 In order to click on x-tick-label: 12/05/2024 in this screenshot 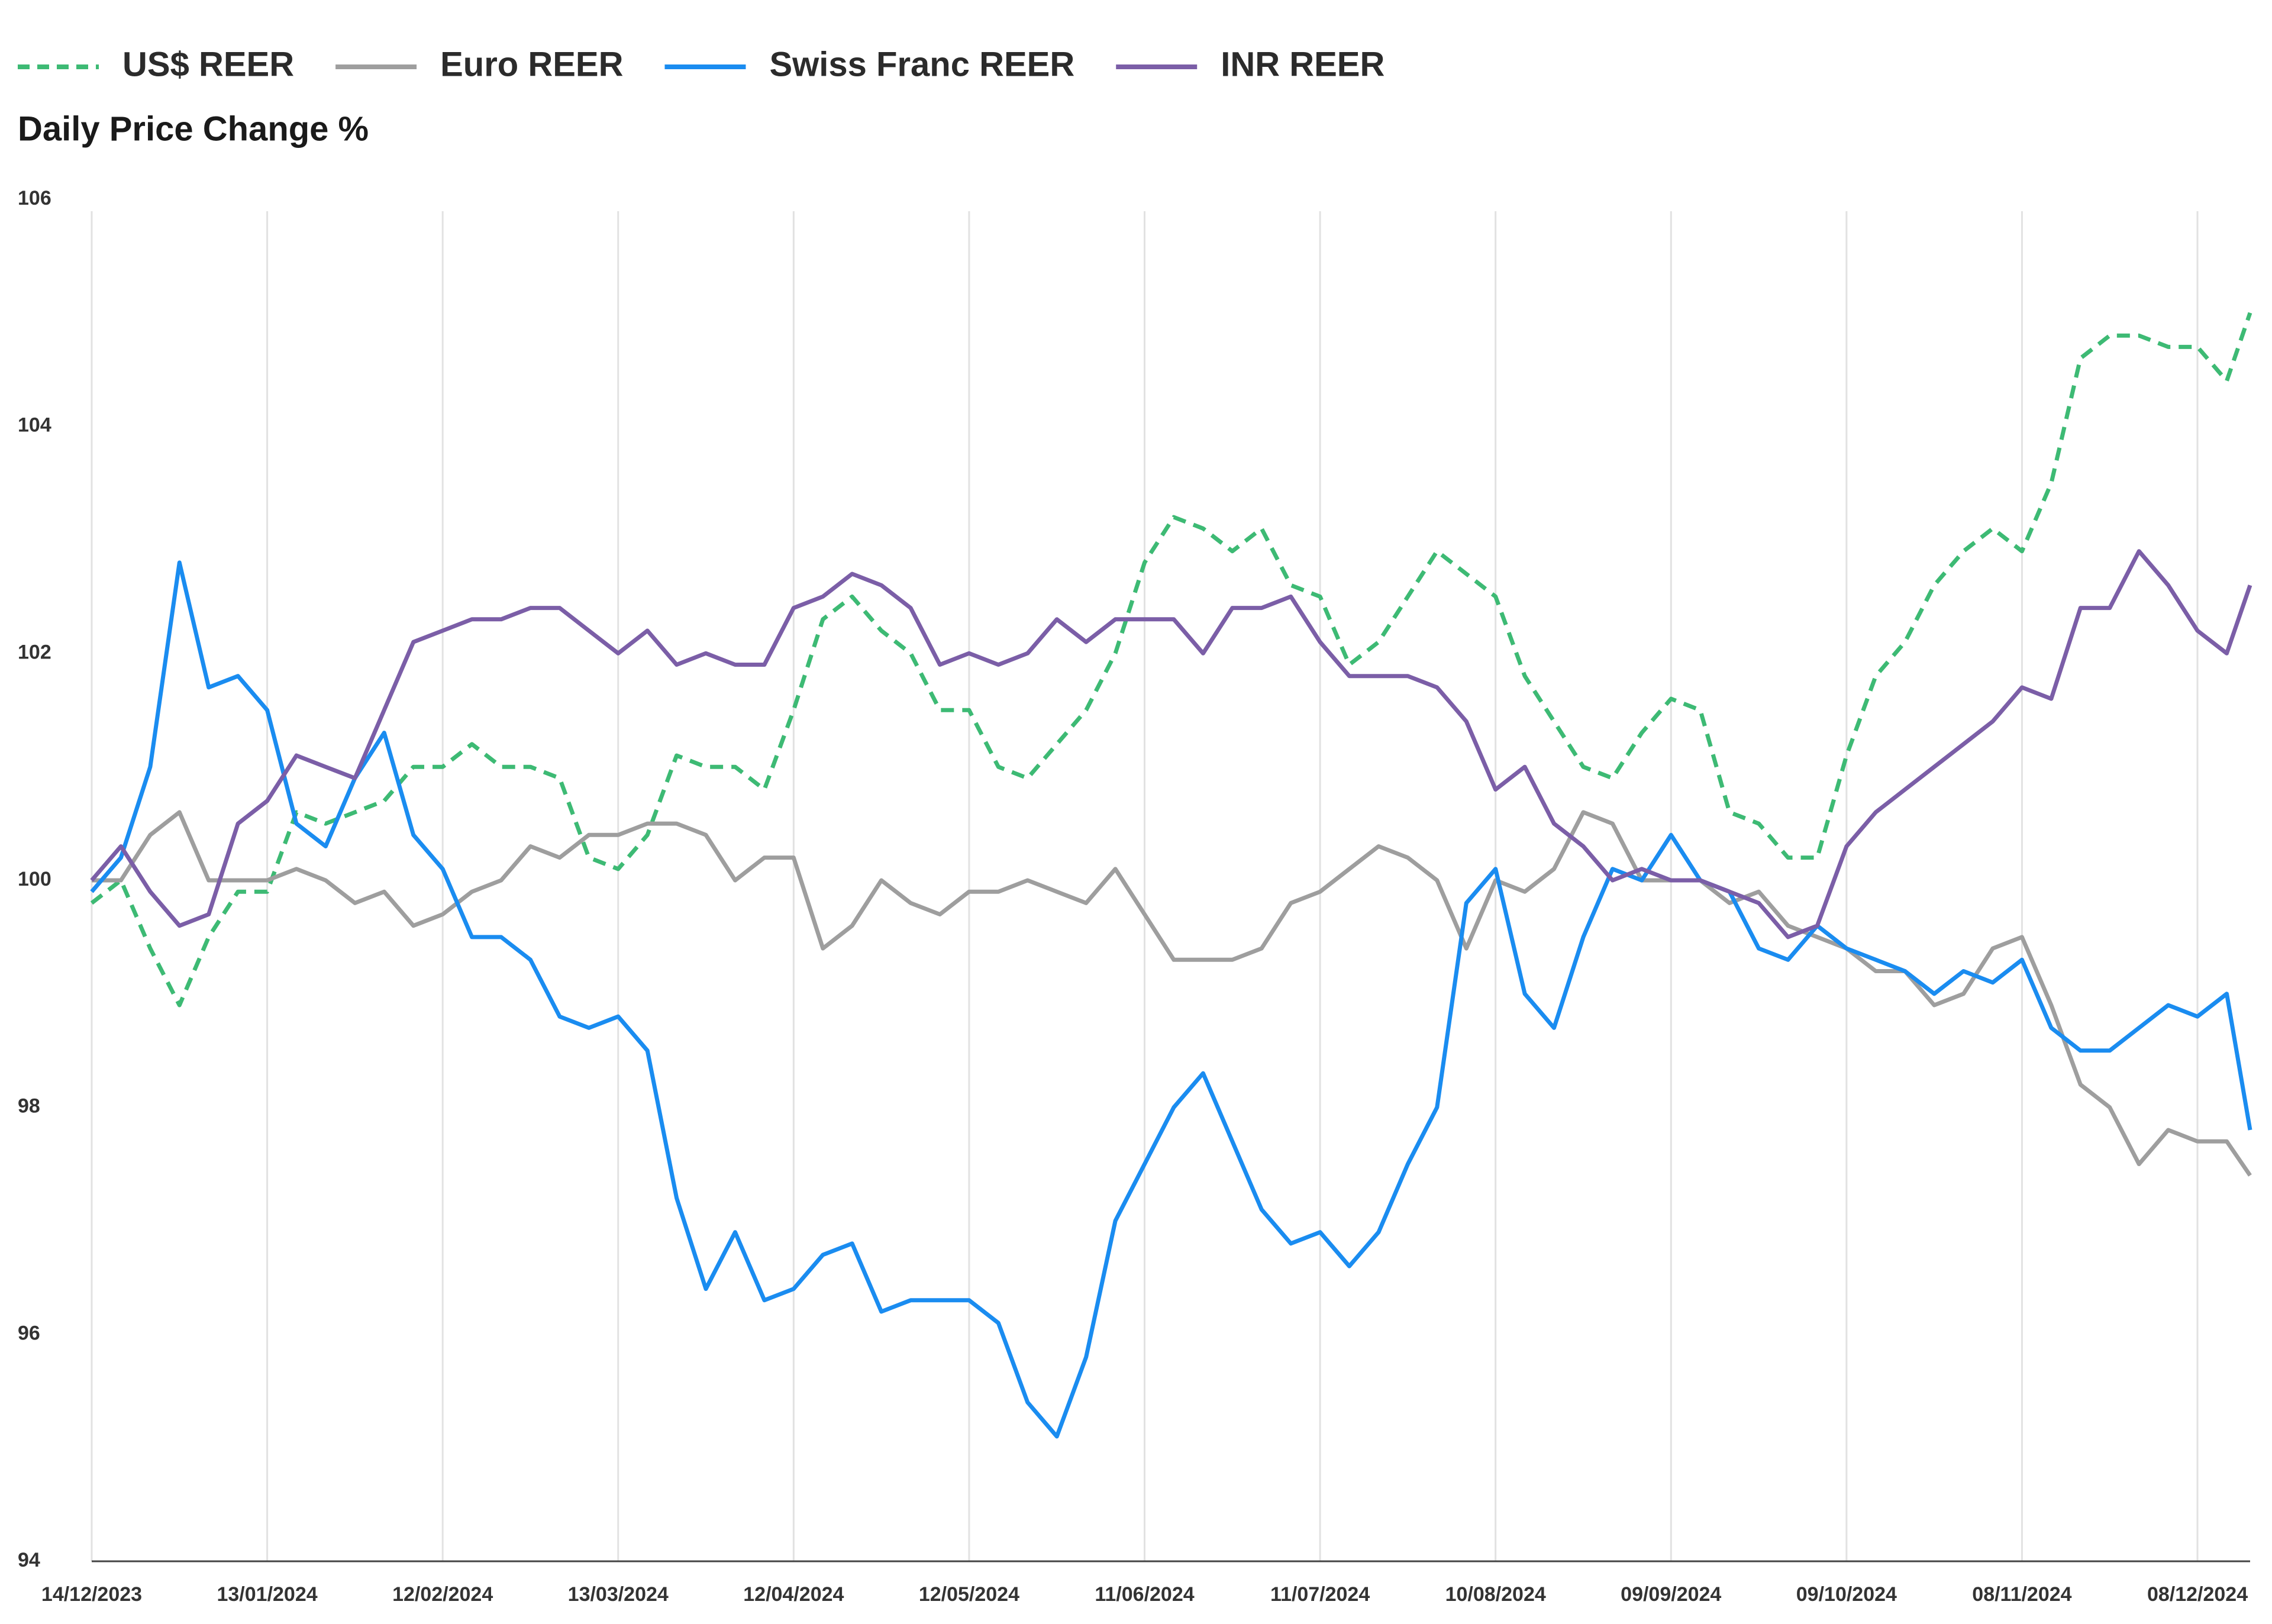, I will do `click(969, 1594)`.